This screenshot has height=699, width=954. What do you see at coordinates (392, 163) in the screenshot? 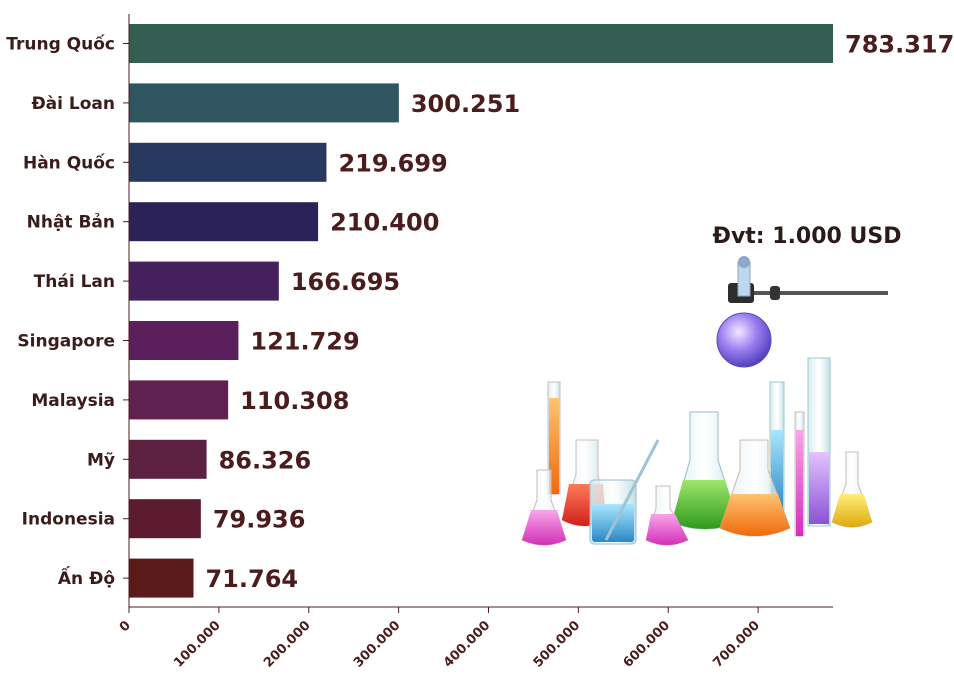
I see `value-label: 219.699` at bounding box center [392, 163].